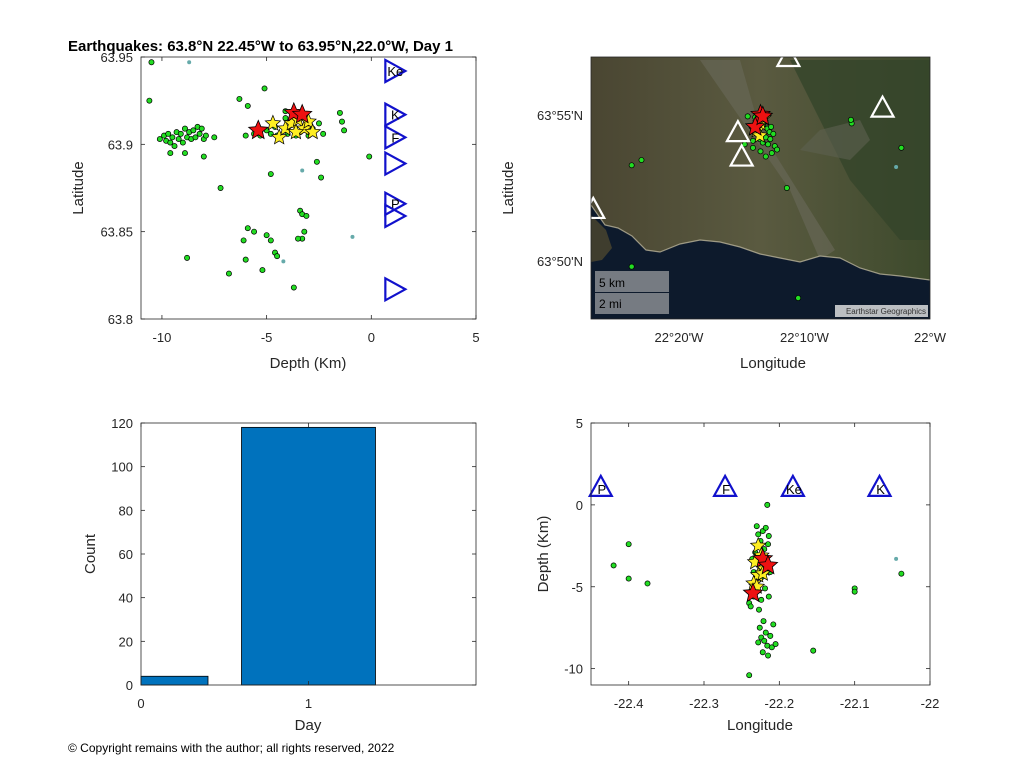 This screenshot has height=768, width=1024. Describe the element at coordinates (475, 337) in the screenshot. I see `x-tick-label: 5` at that location.